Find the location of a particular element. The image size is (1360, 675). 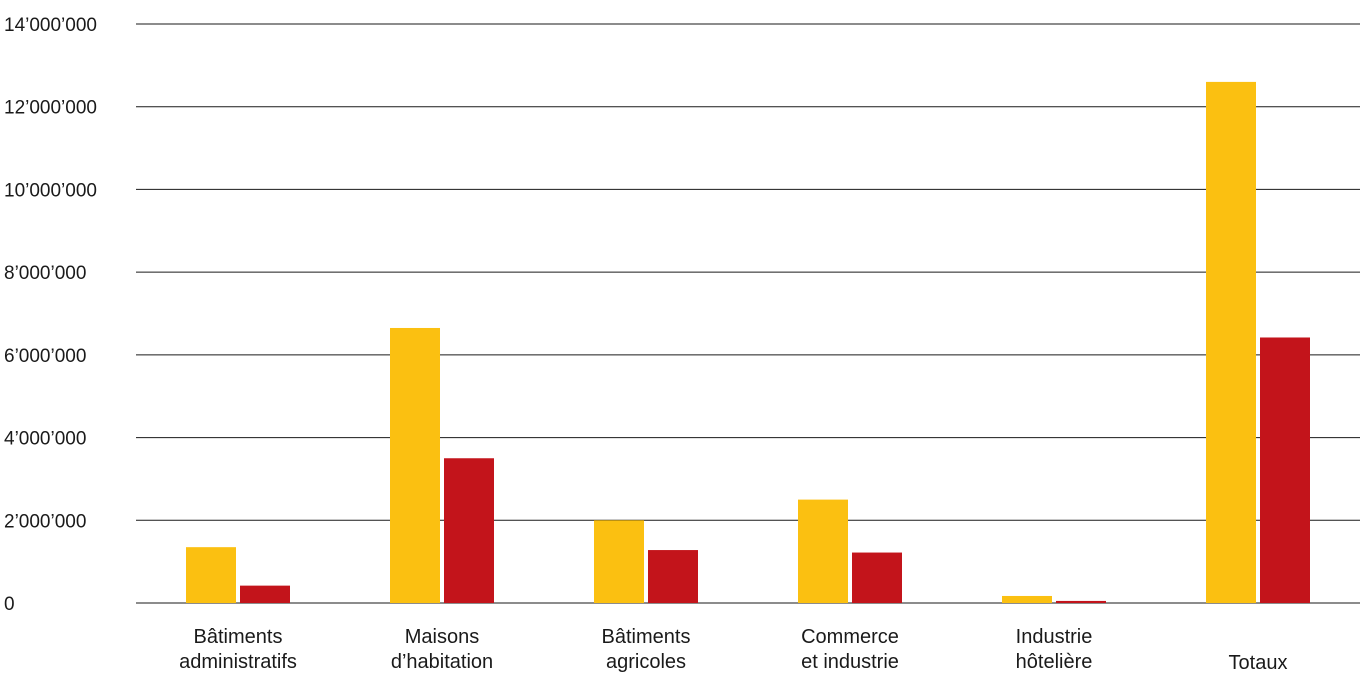

category-label: administratifs is located at coordinates (238, 662).